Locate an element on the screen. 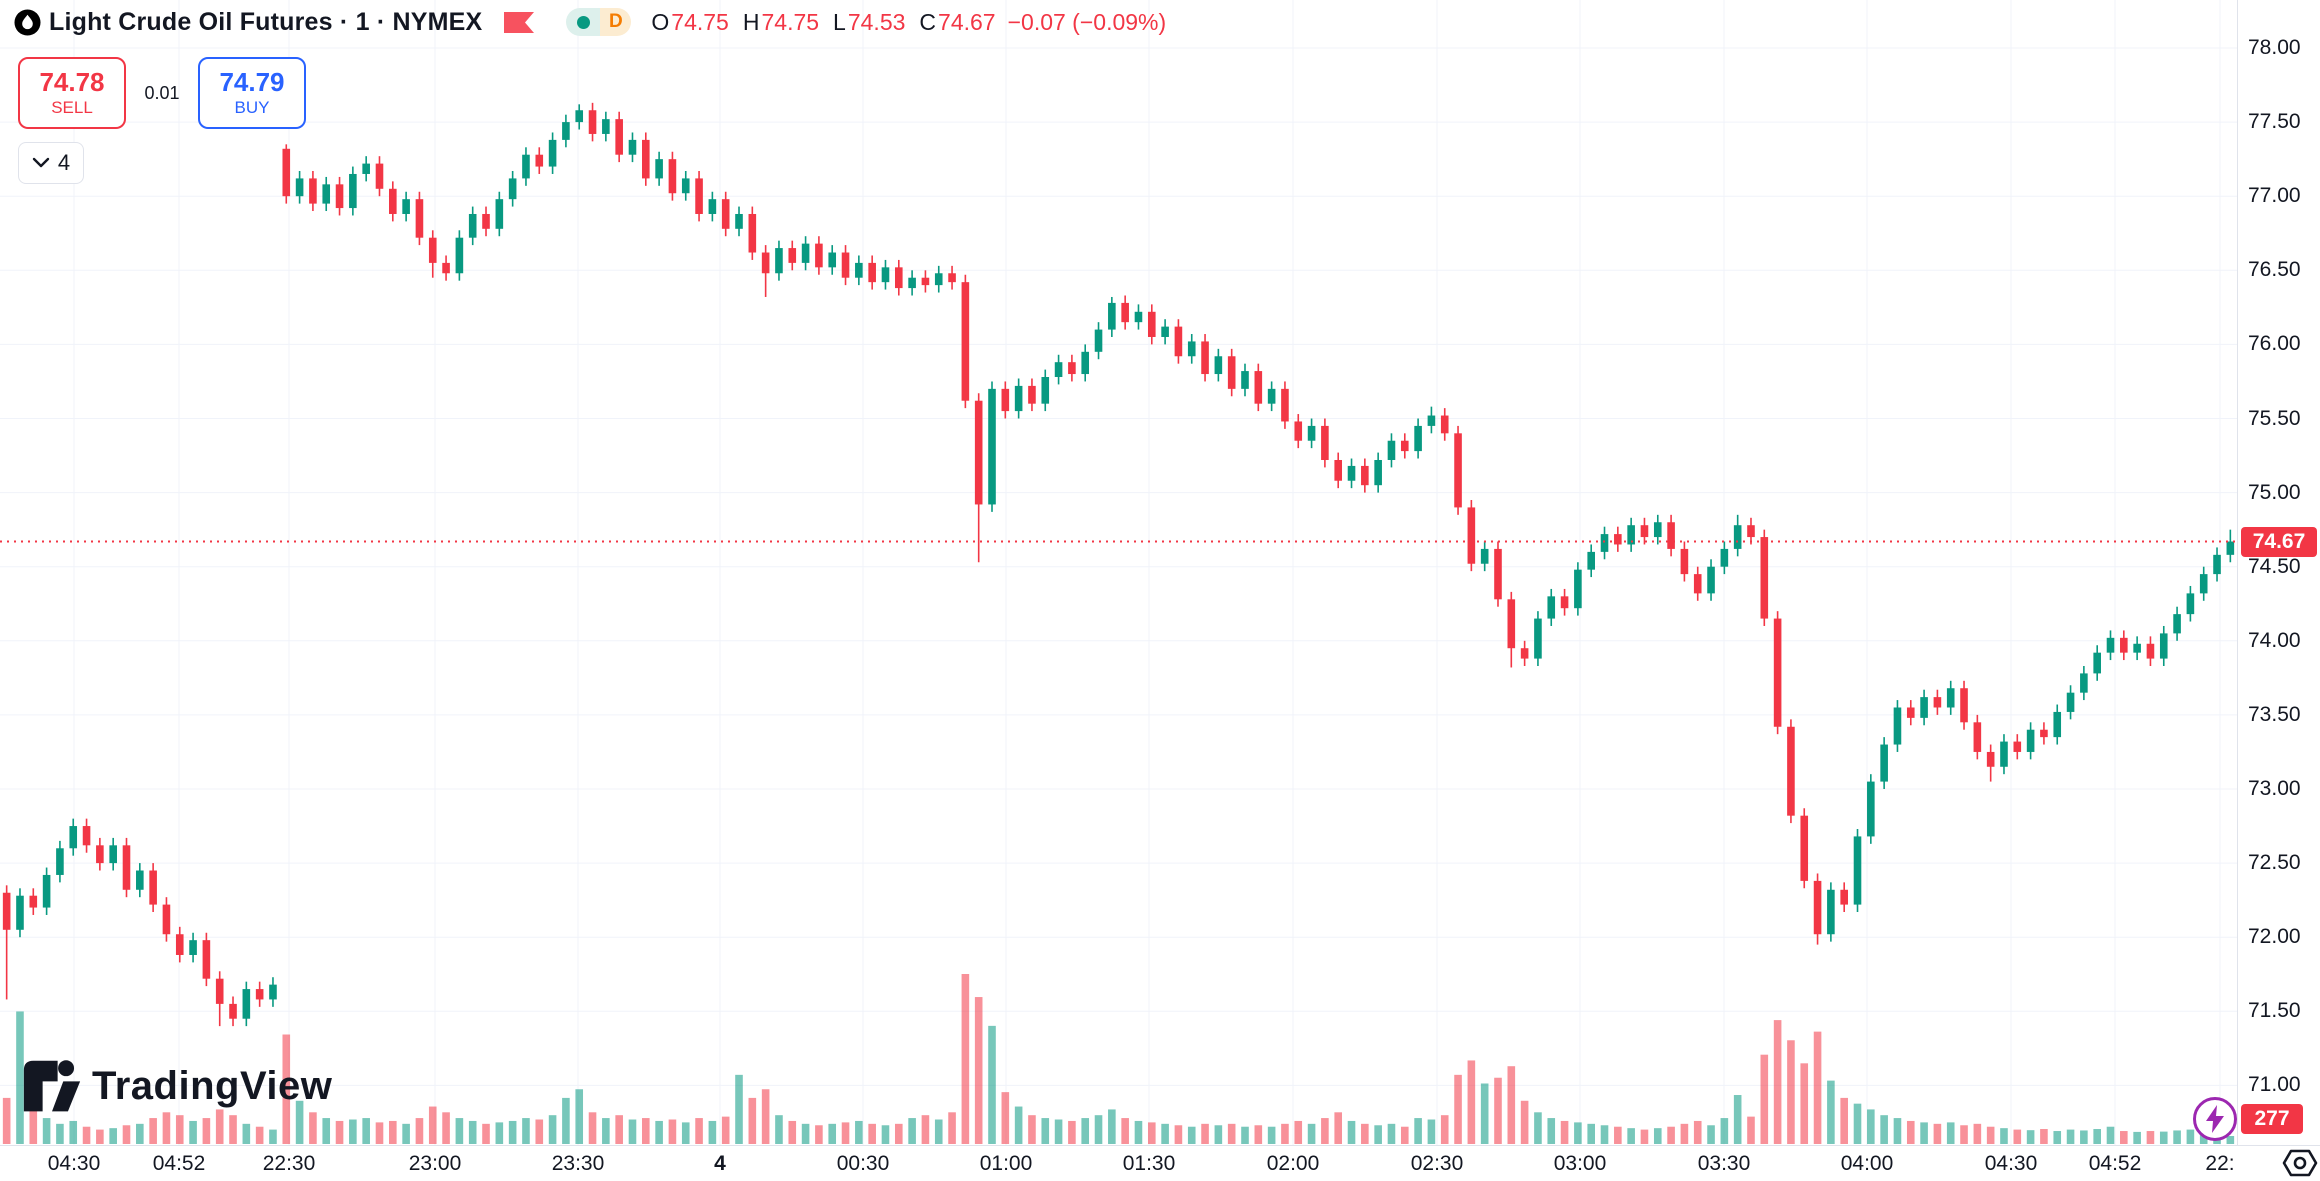  hexagon-settings-icon is located at coordinates (2300, 1163).